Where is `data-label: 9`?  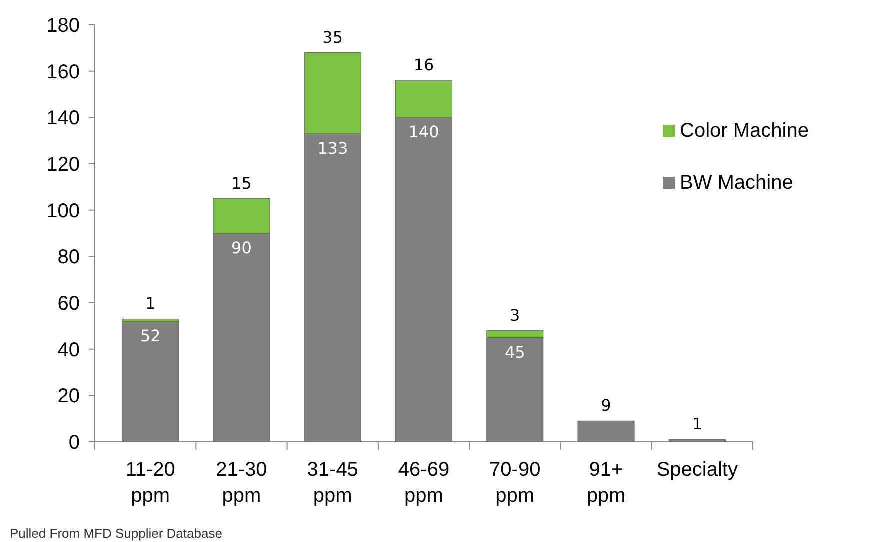 data-label: 9 is located at coordinates (606, 406).